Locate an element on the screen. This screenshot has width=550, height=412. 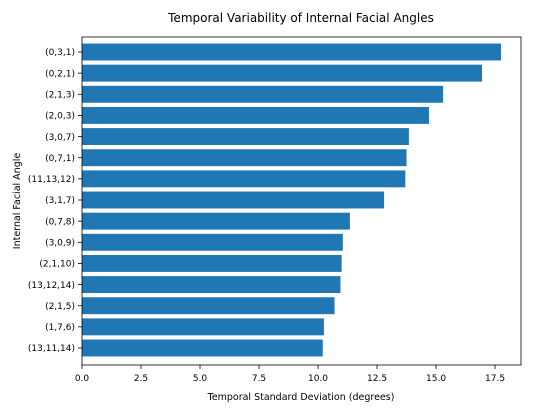
y-tick-label: (3,0,7) is located at coordinates (60, 138).